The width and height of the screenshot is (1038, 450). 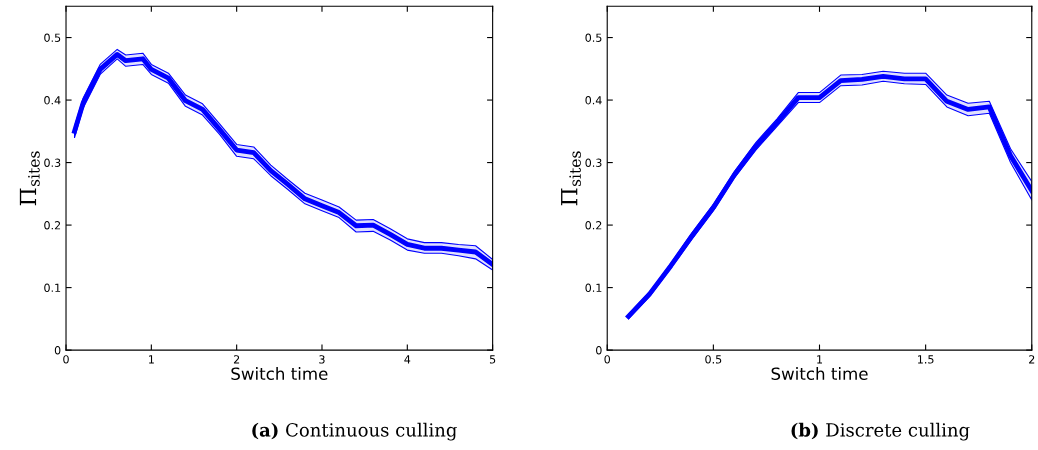 What do you see at coordinates (407, 359) in the screenshot?
I see `x-tick-label: 4` at bounding box center [407, 359].